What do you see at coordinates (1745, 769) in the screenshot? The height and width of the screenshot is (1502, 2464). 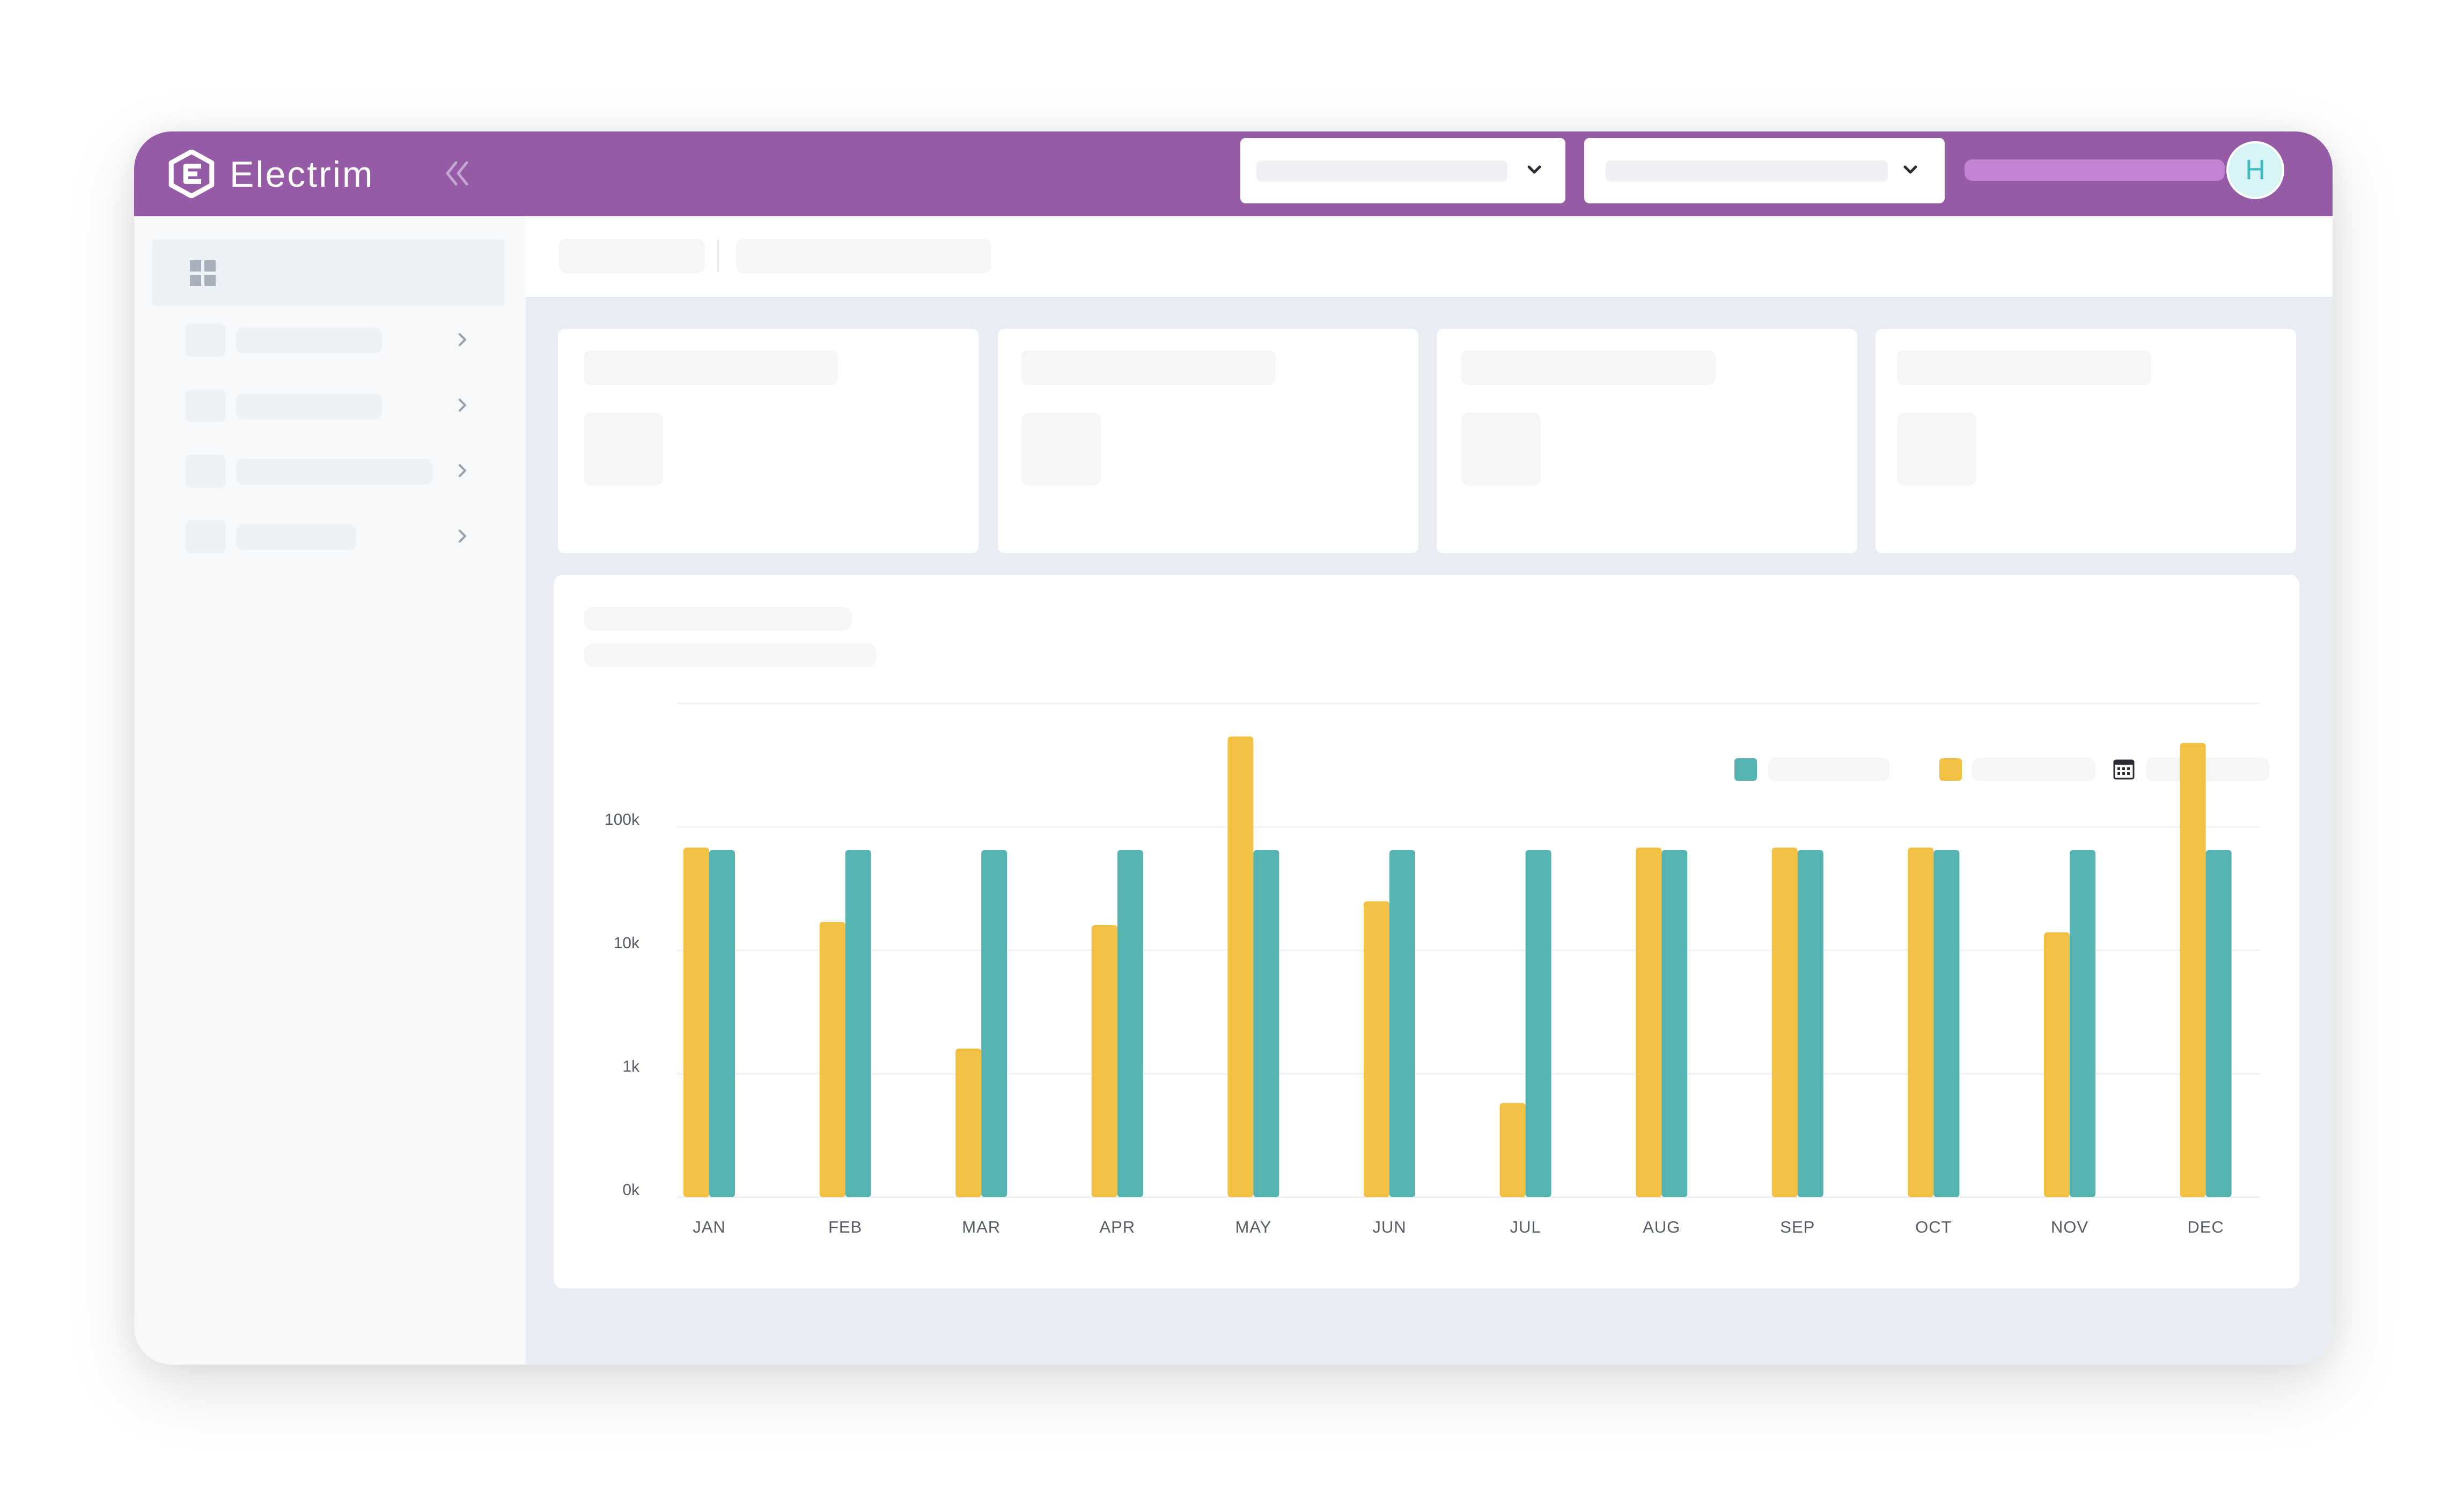 I see `legend-swatch-teal` at bounding box center [1745, 769].